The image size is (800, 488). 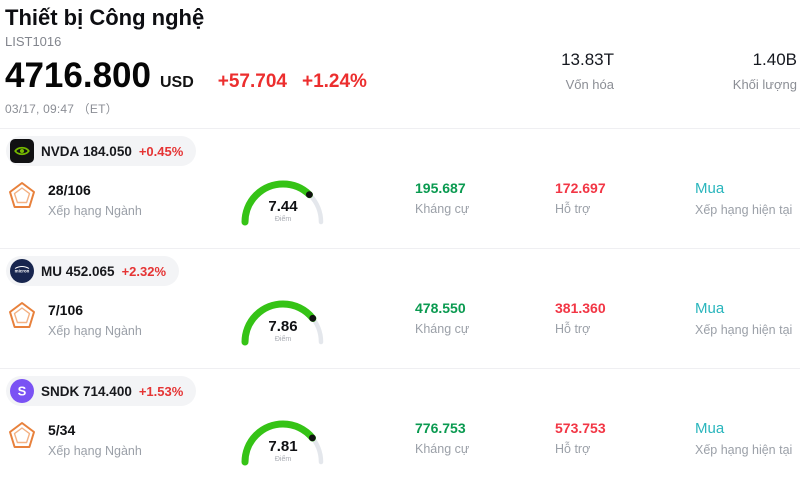 I want to click on support-value: 381.360, so click(x=580, y=308).